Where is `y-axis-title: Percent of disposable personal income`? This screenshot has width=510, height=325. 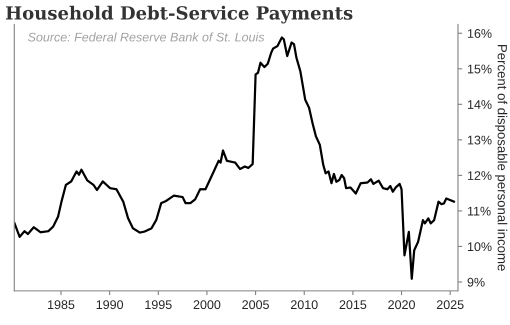 y-axis-title: Percent of disposable personal income is located at coordinates (501, 158).